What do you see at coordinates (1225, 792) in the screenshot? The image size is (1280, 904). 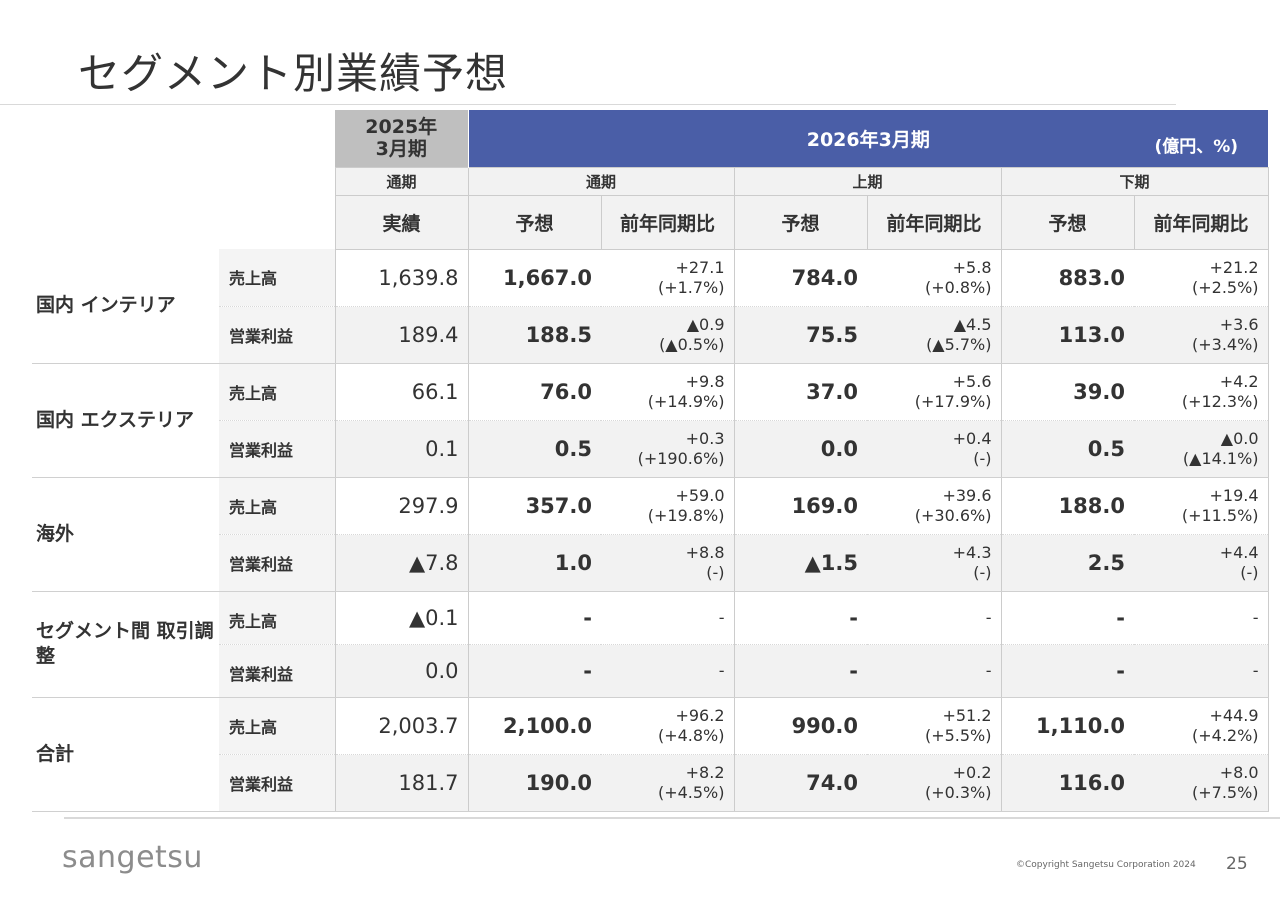 I see `yoy-percent: (+7.5%)` at bounding box center [1225, 792].